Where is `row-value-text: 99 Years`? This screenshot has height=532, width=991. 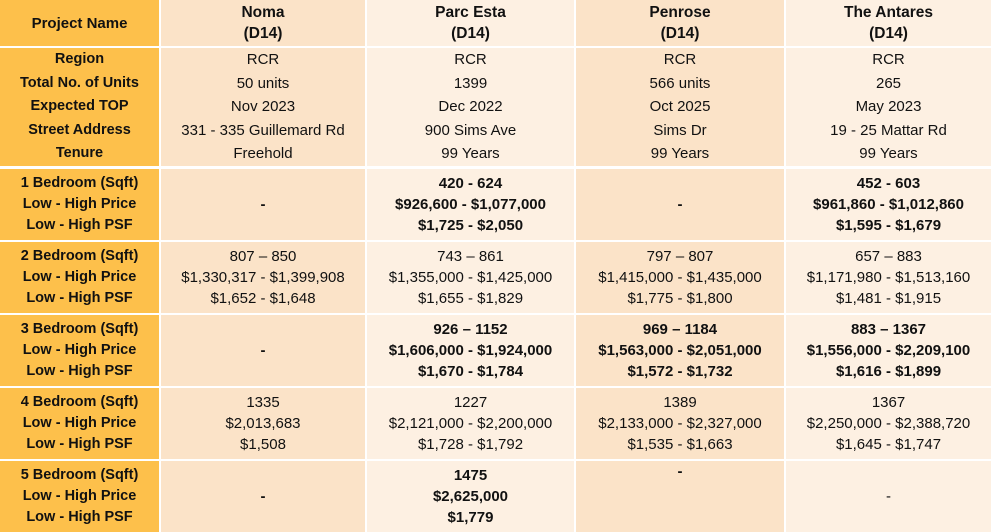
row-value-text: 99 Years is located at coordinates (470, 154).